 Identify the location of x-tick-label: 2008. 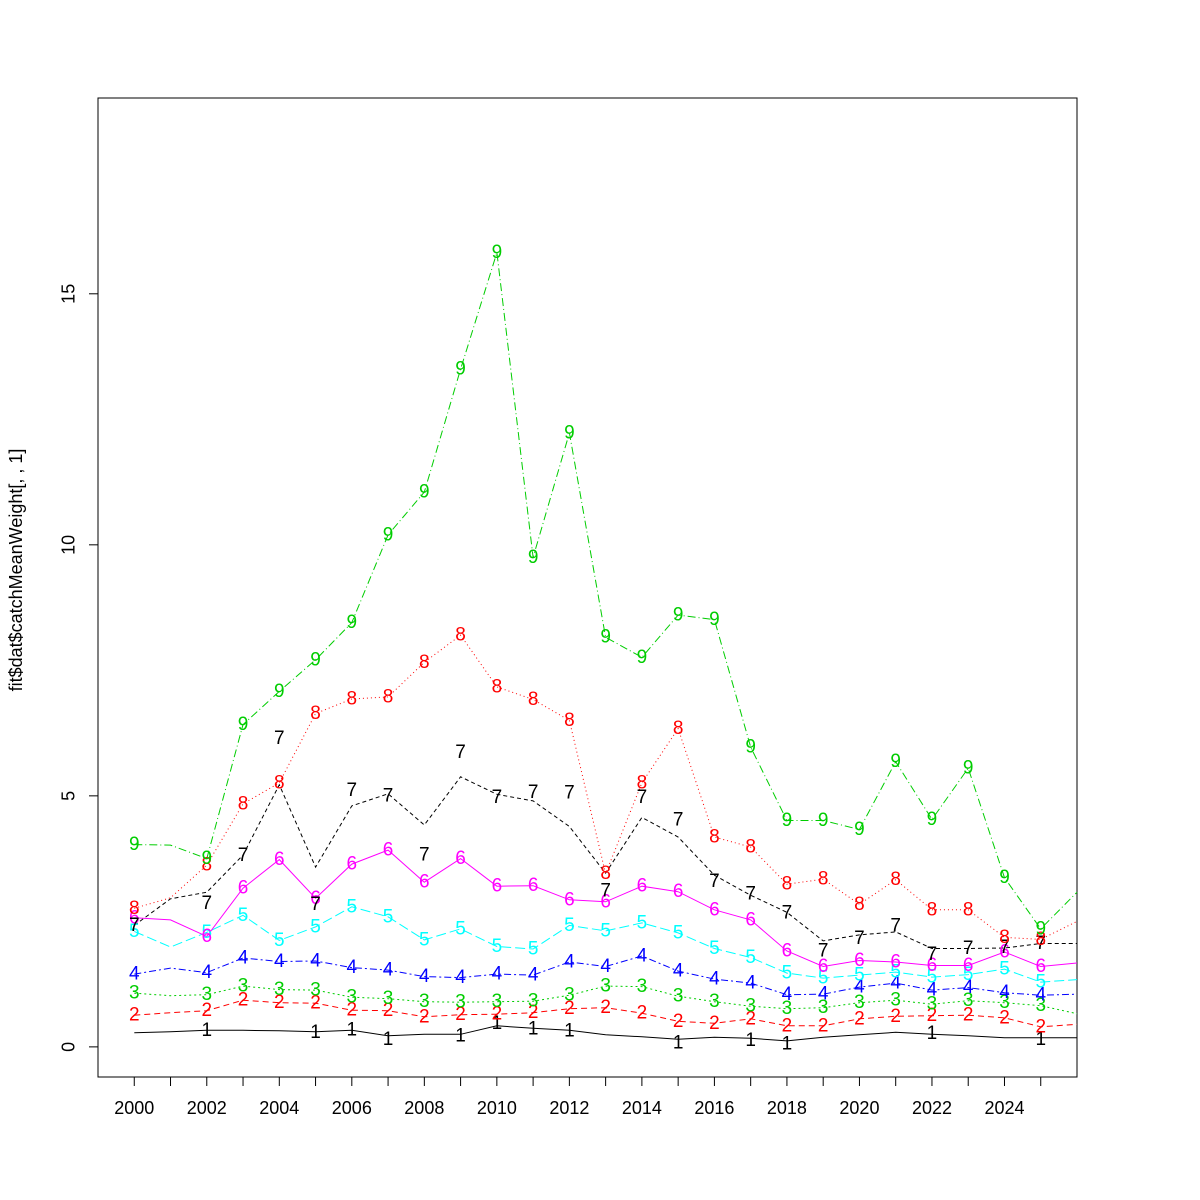
(424, 1108).